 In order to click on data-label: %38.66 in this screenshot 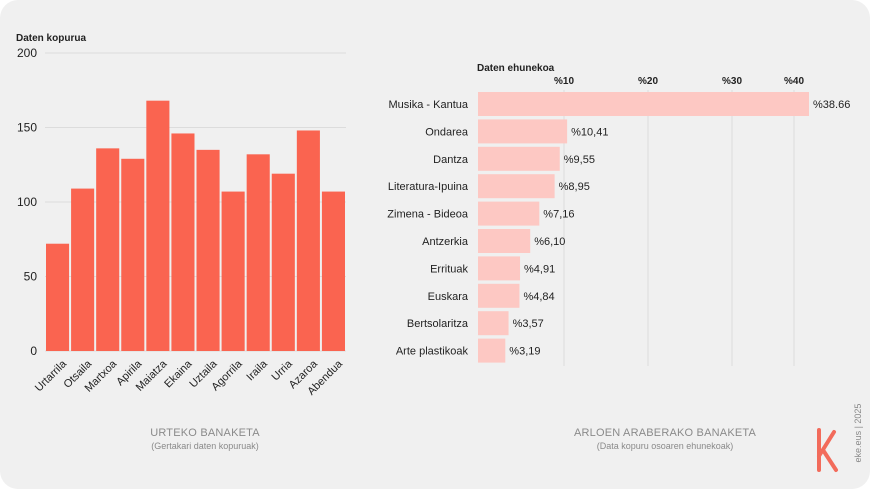, I will do `click(831, 105)`.